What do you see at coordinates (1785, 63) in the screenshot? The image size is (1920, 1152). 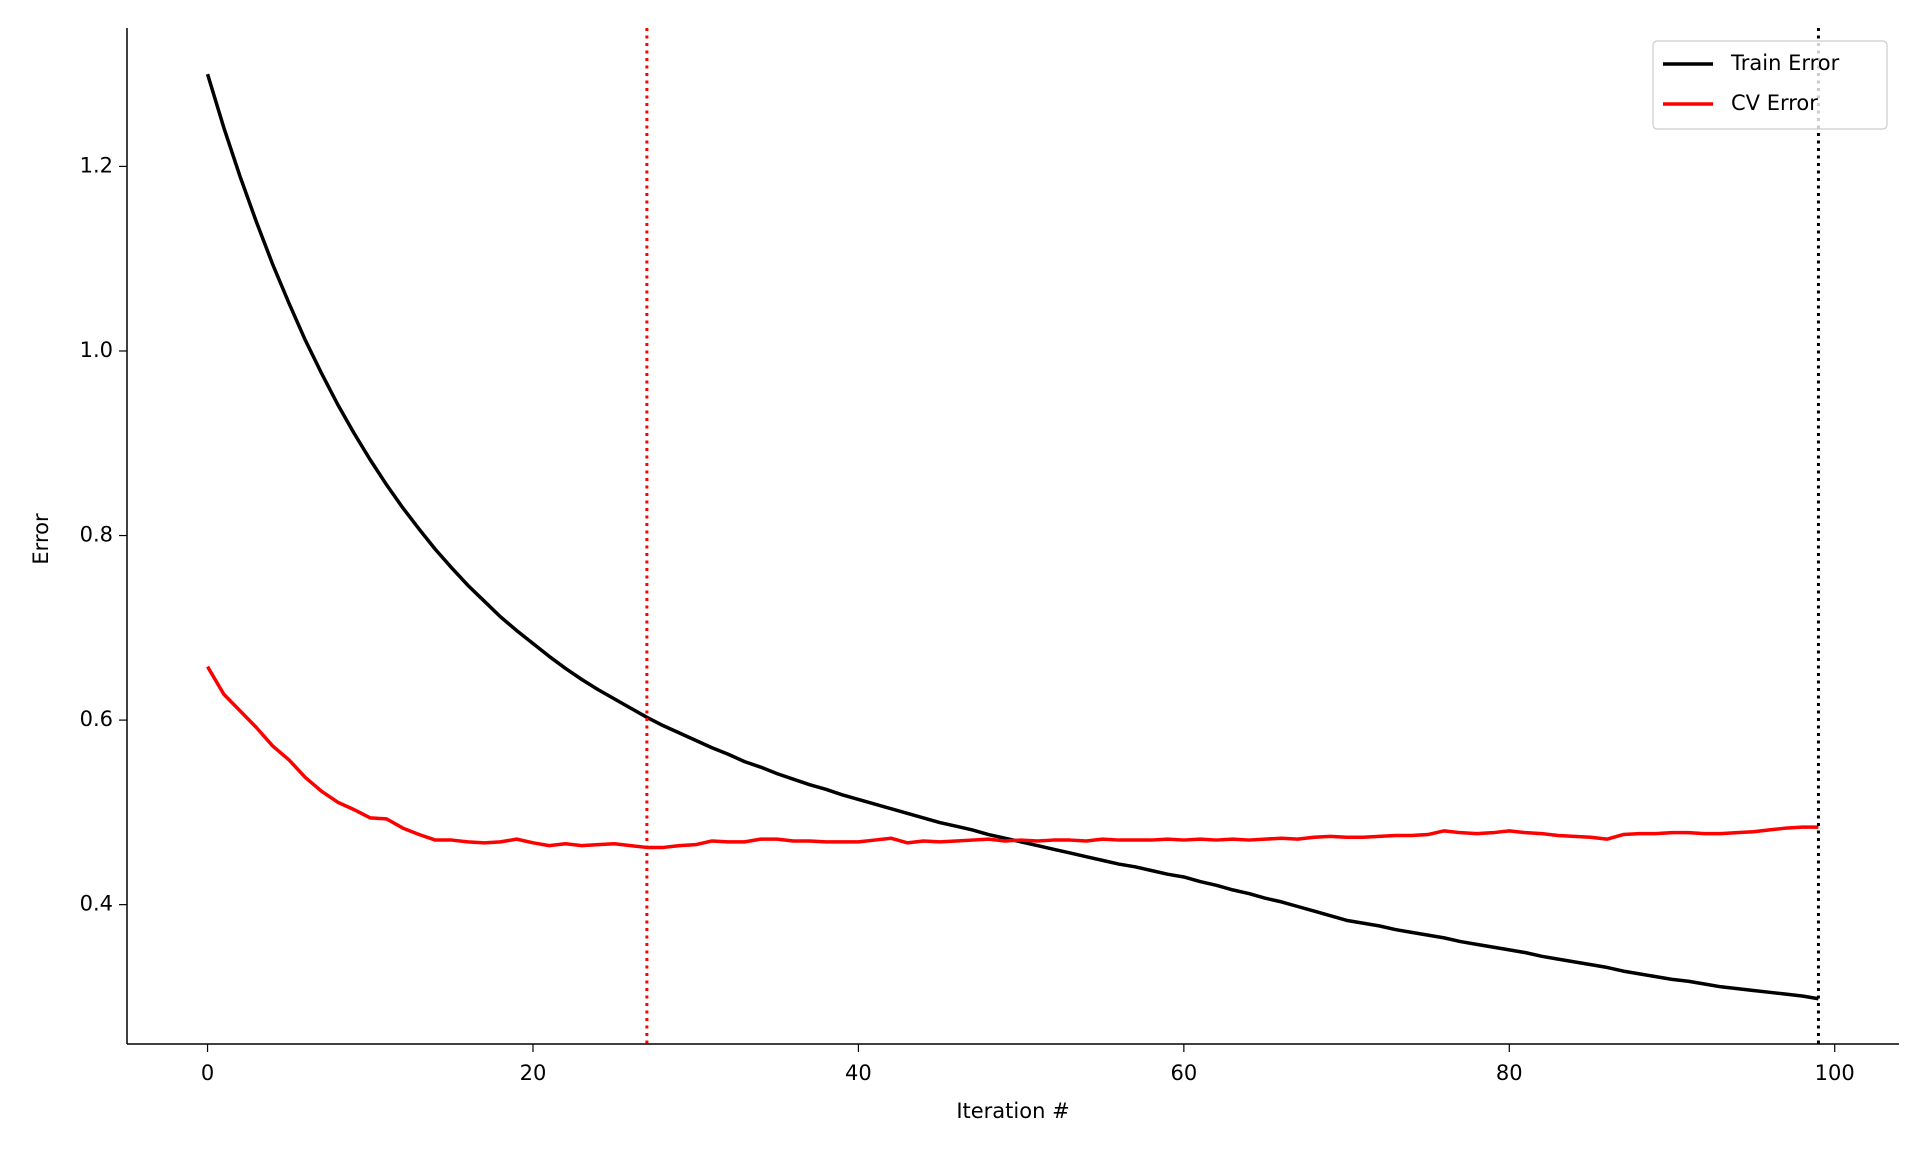 I see `legend-label: Train Error` at bounding box center [1785, 63].